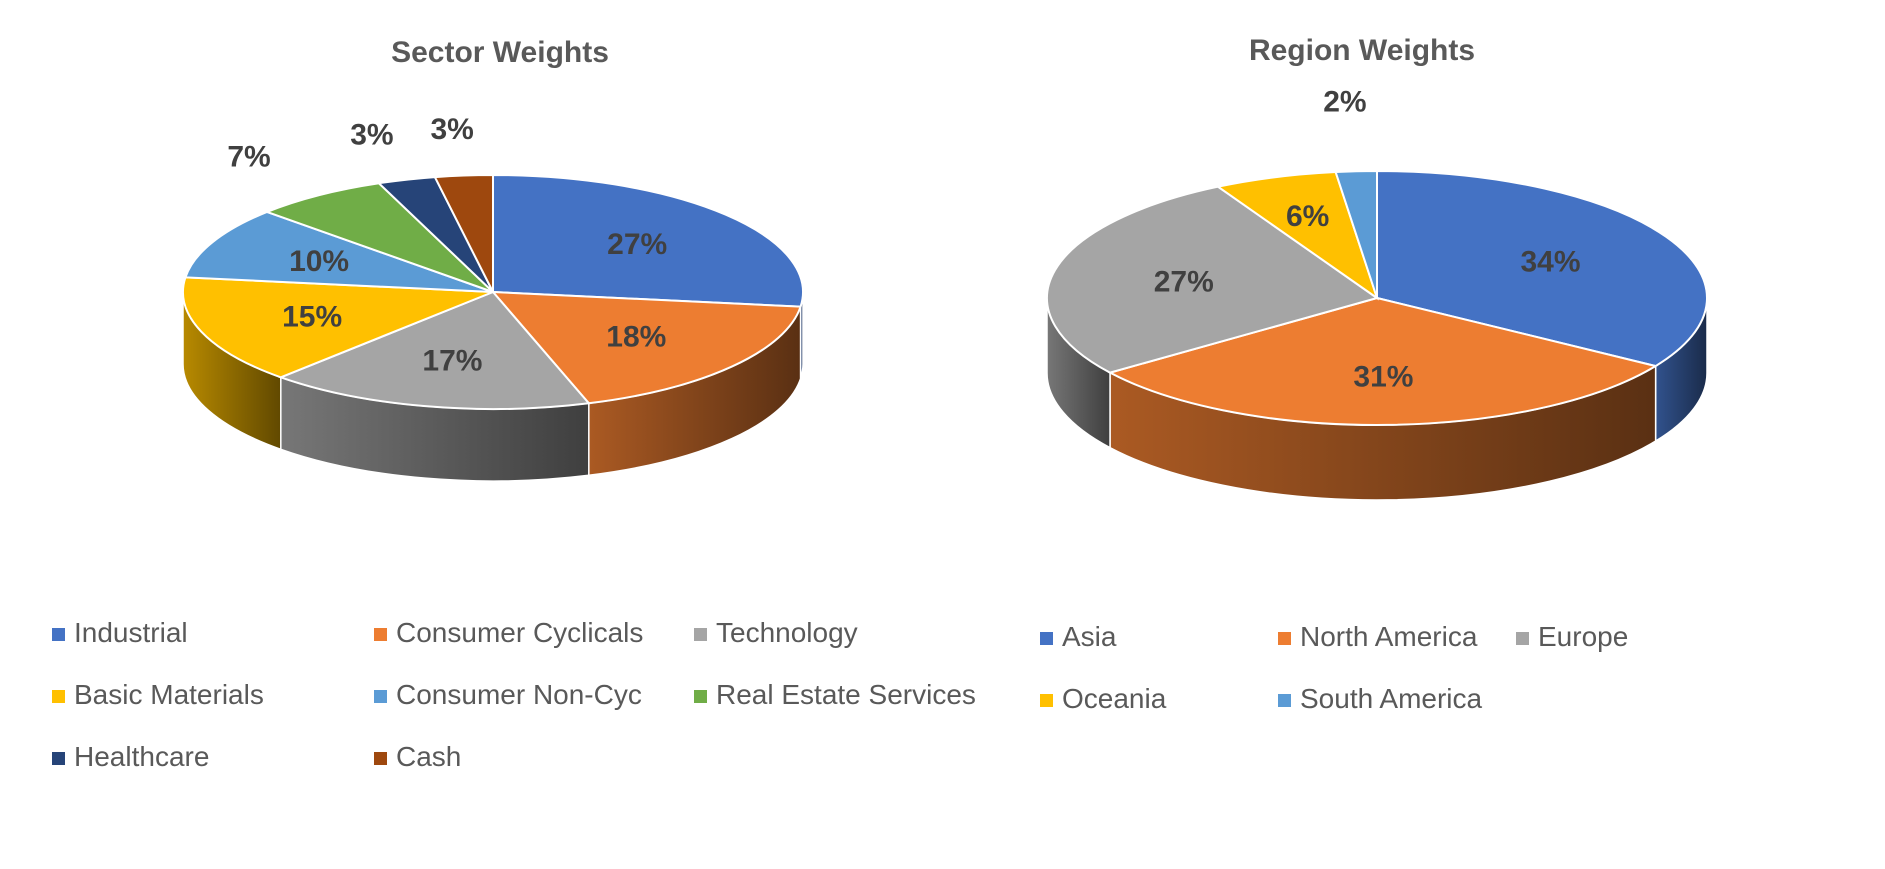  Describe the element at coordinates (1391, 698) in the screenshot. I see `region-legend-label-south-america: South America` at that location.